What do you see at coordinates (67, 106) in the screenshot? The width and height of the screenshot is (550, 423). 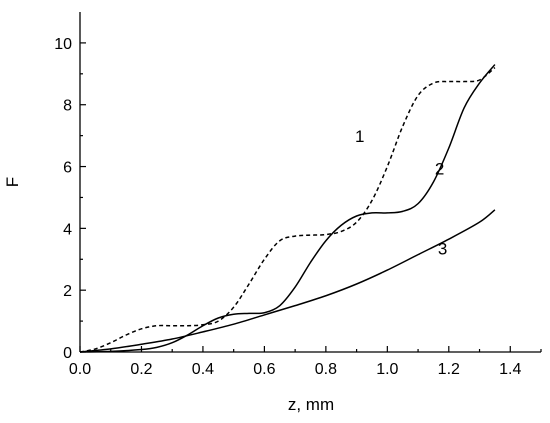 I see `y-tick-label: 8` at bounding box center [67, 106].